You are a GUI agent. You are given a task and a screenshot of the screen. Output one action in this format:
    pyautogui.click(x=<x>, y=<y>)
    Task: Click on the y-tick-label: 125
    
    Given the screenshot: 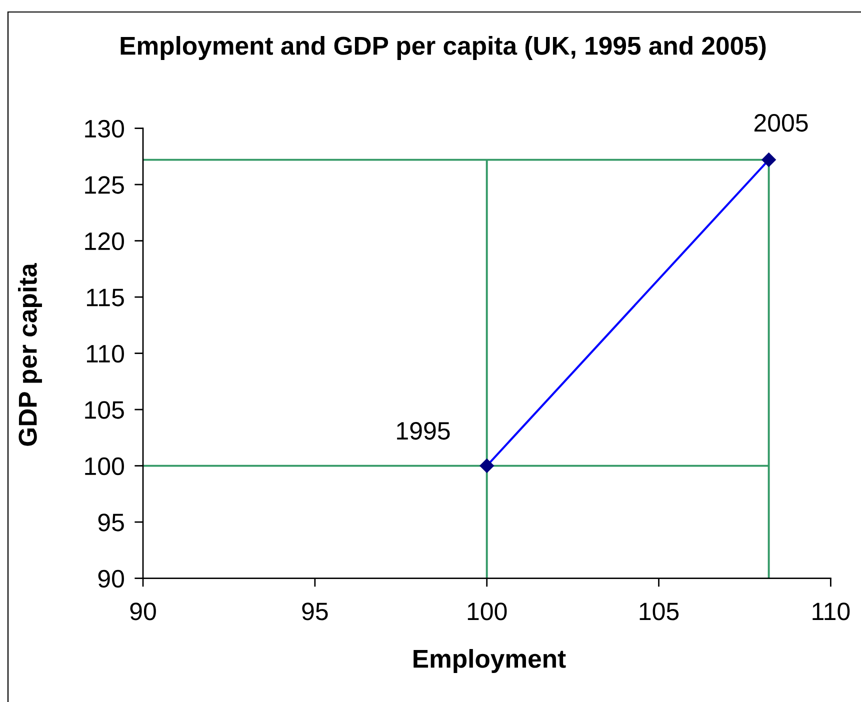 What is the action you would take?
    pyautogui.click(x=104, y=185)
    